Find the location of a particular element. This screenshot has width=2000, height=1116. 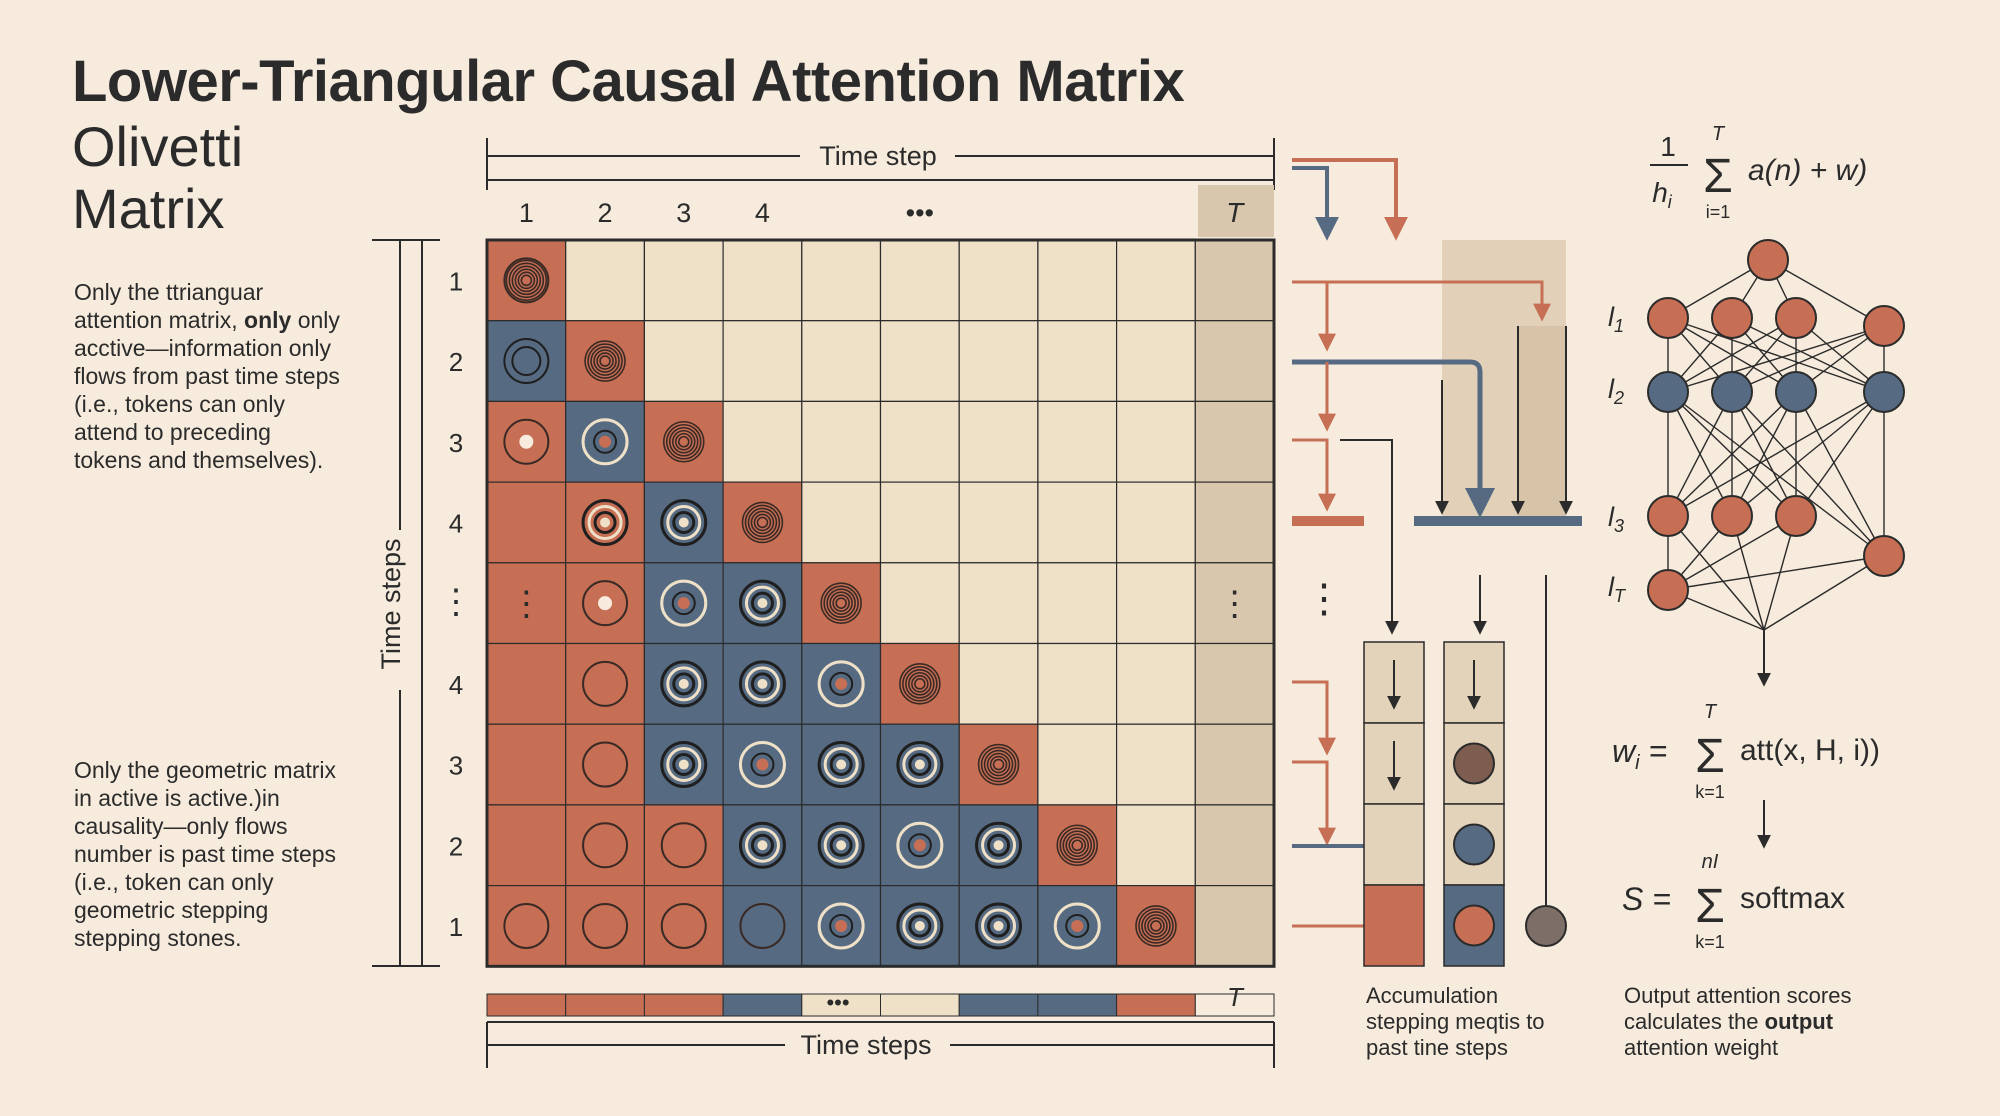

accum-bar-slate is located at coordinates (1498, 521).